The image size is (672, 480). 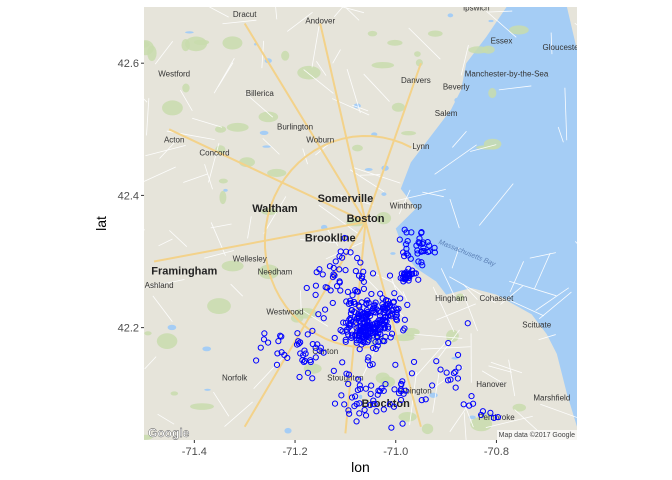 I want to click on place-label: Hingham, so click(x=451, y=298).